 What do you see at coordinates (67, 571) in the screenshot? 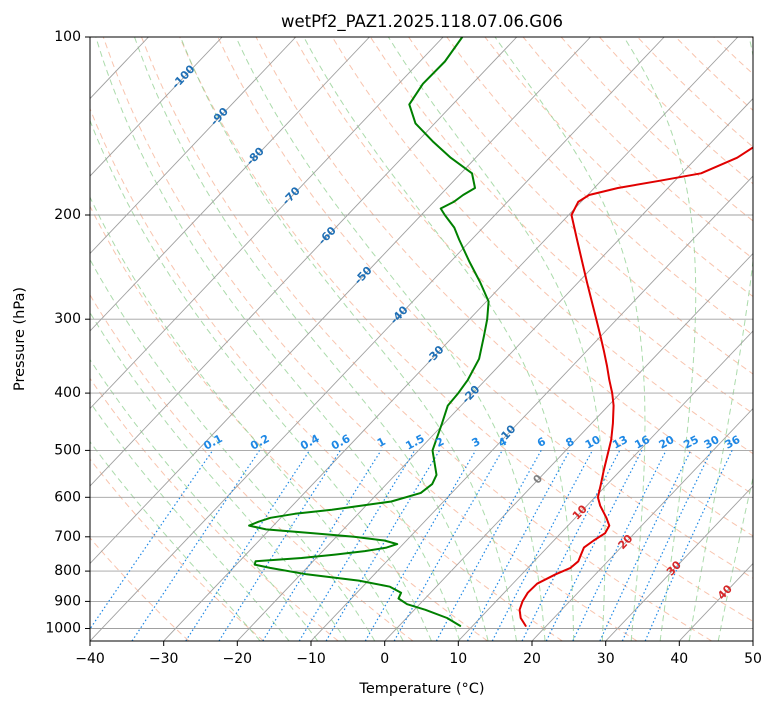
I see `y-tick-label: 800` at bounding box center [67, 571].